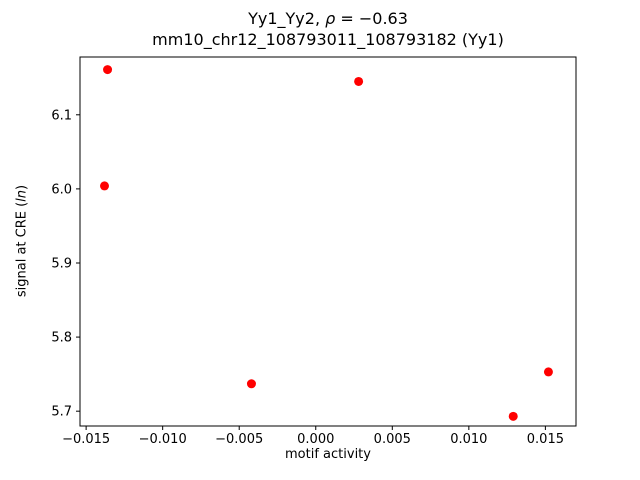  What do you see at coordinates (86, 439) in the screenshot?
I see `x-tick-label: −0.015` at bounding box center [86, 439].